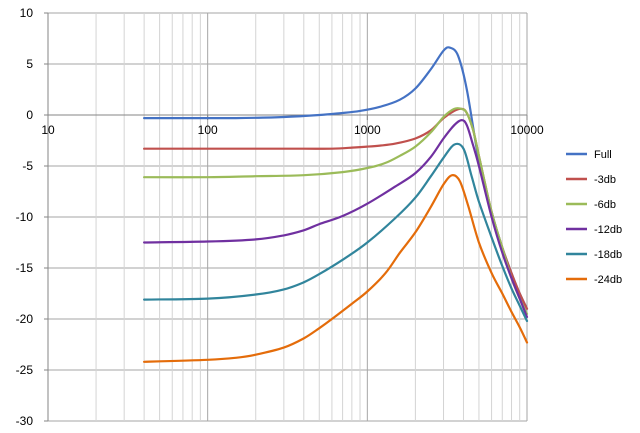 The height and width of the screenshot is (433, 640). Describe the element at coordinates (29, 115) in the screenshot. I see `y-tick-label: 0` at that location.